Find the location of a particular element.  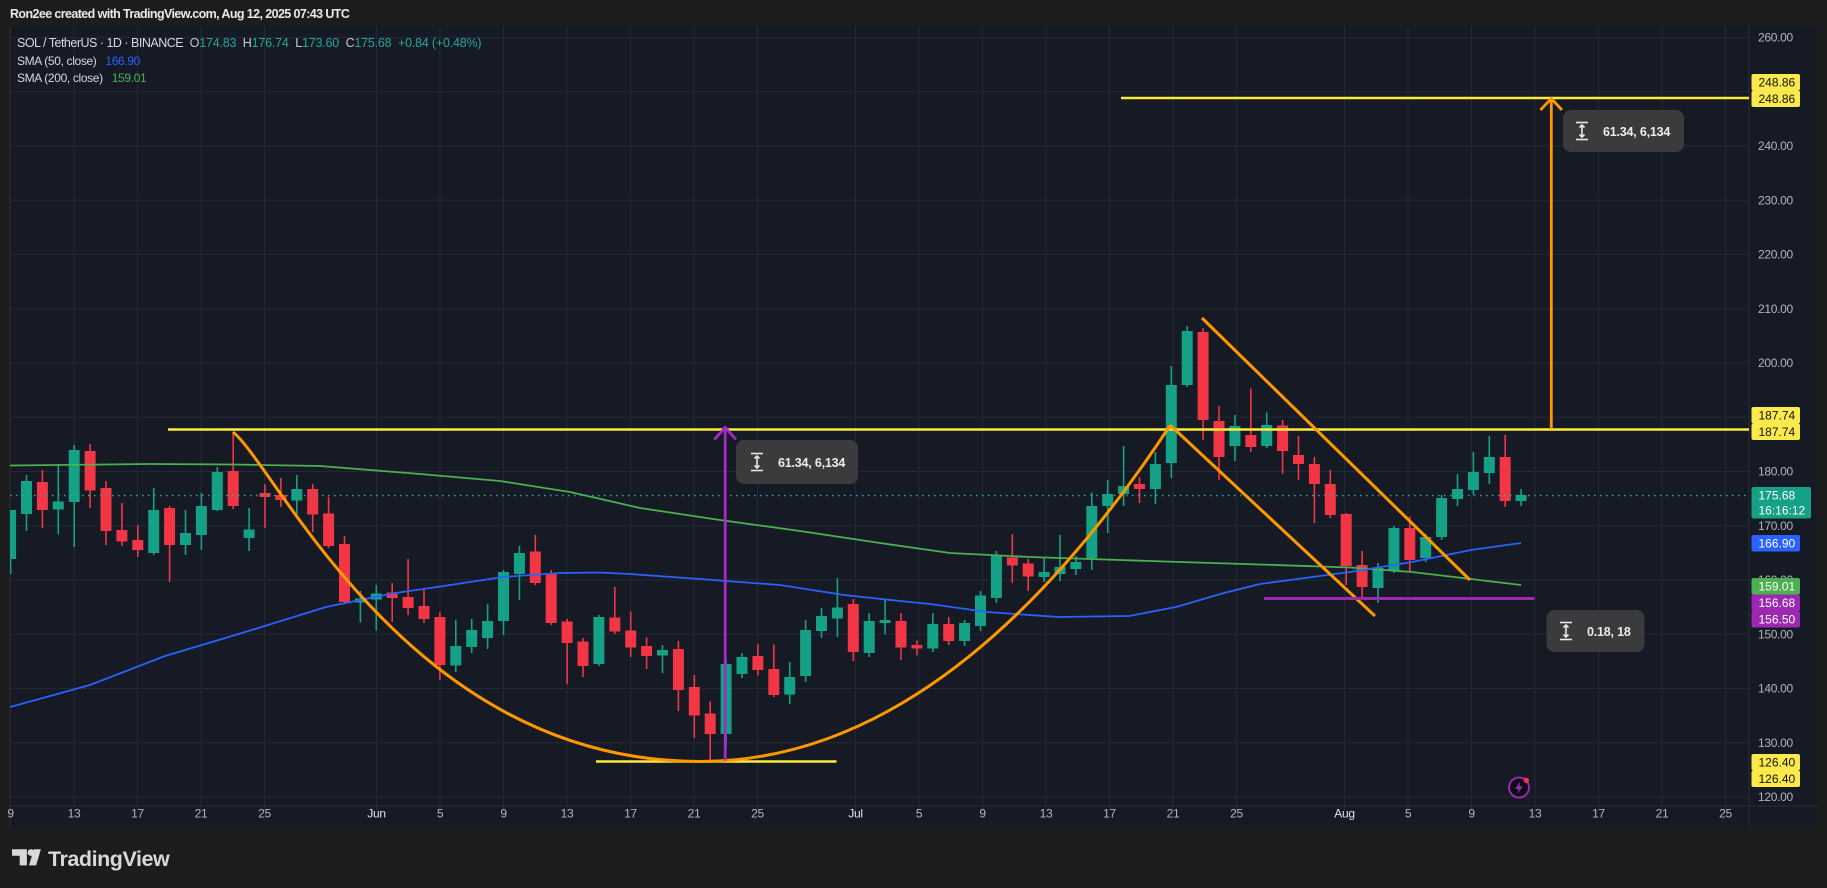

svg-text: Jun is located at coordinates (376, 814).